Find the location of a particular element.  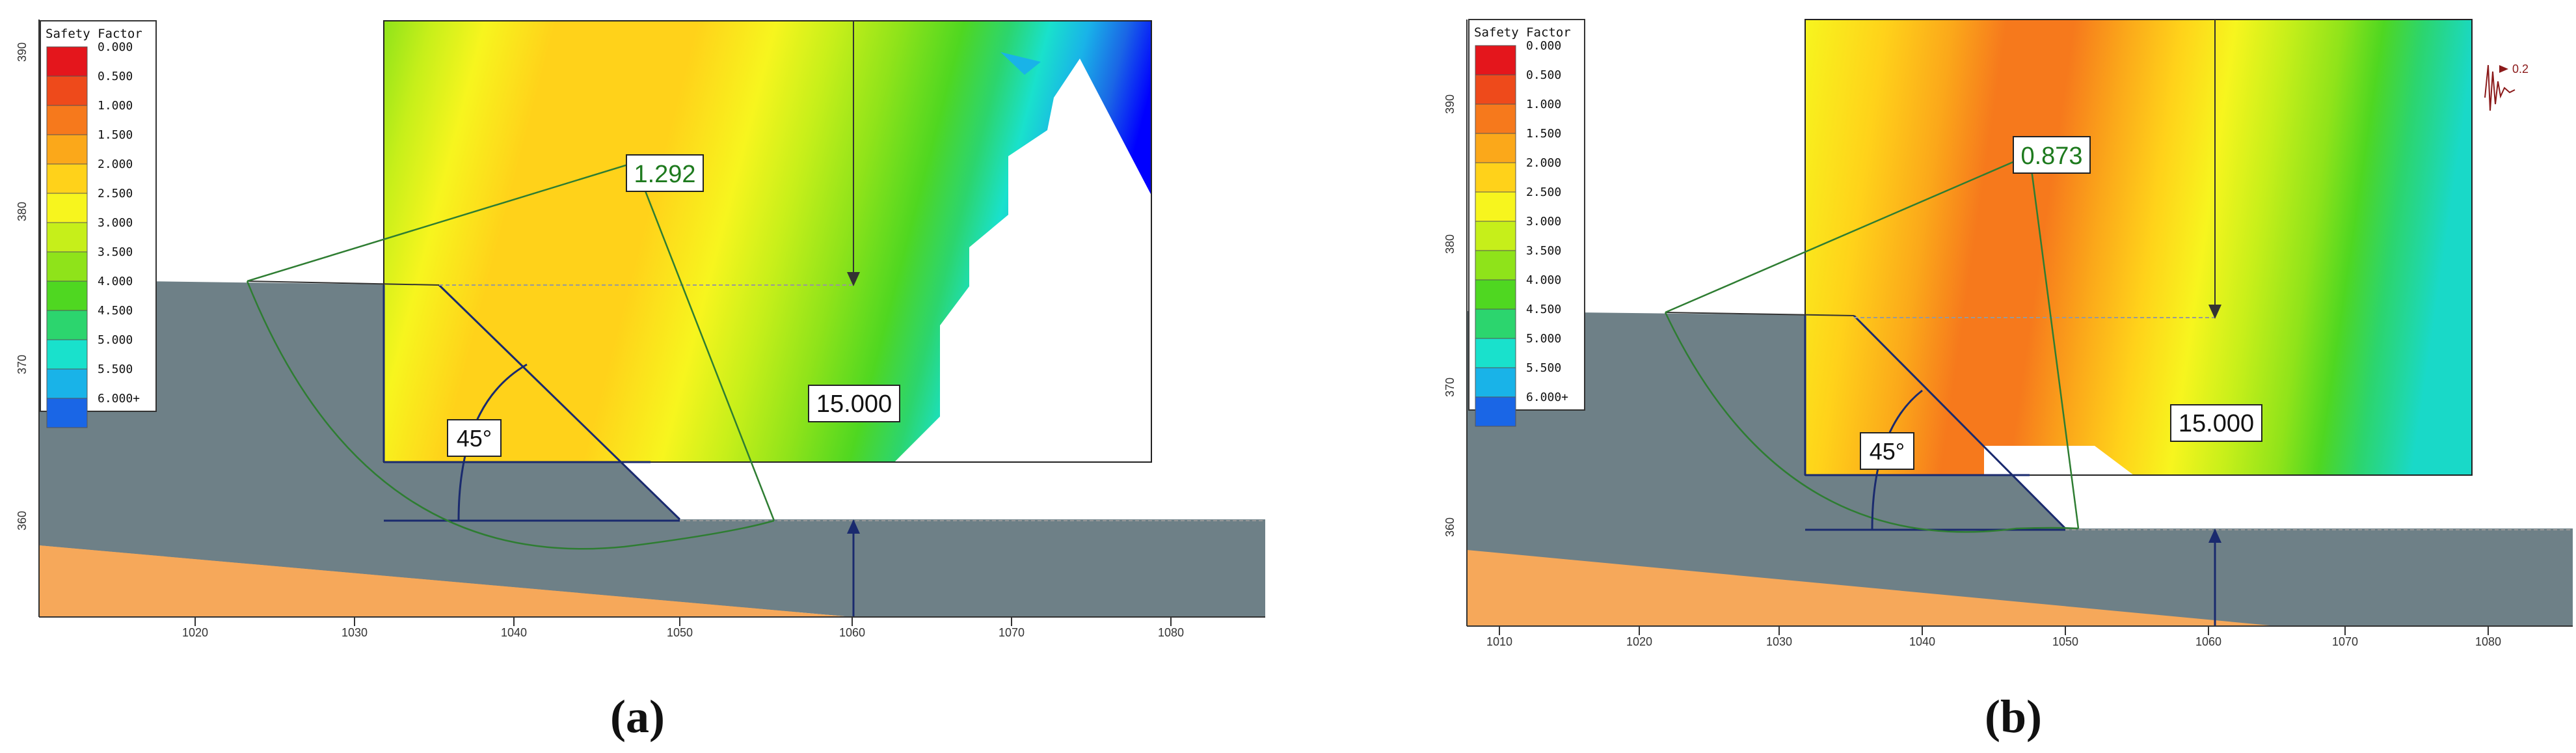

legend-label: 5.500 is located at coordinates (115, 369).